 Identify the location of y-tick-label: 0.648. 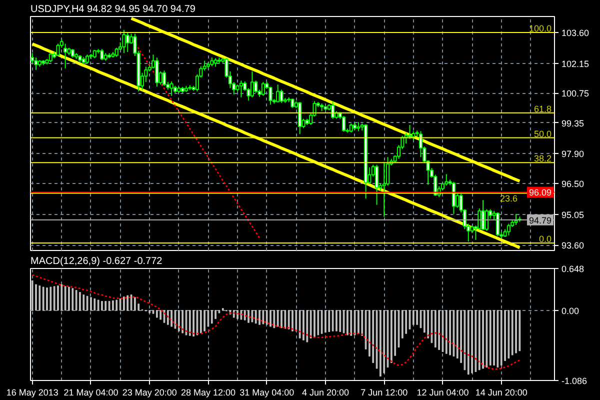
(573, 269).